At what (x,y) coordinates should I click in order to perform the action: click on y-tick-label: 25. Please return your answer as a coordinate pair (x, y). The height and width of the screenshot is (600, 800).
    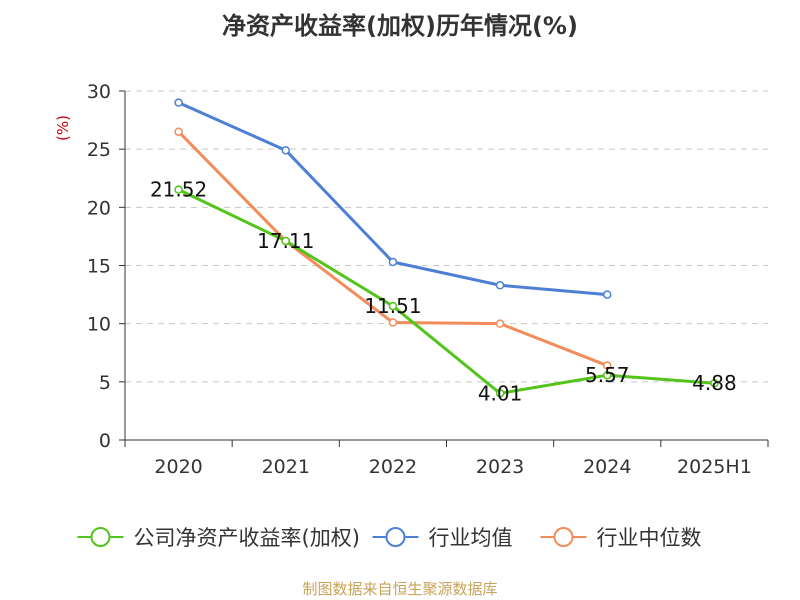
    Looking at the image, I should click on (99, 150).